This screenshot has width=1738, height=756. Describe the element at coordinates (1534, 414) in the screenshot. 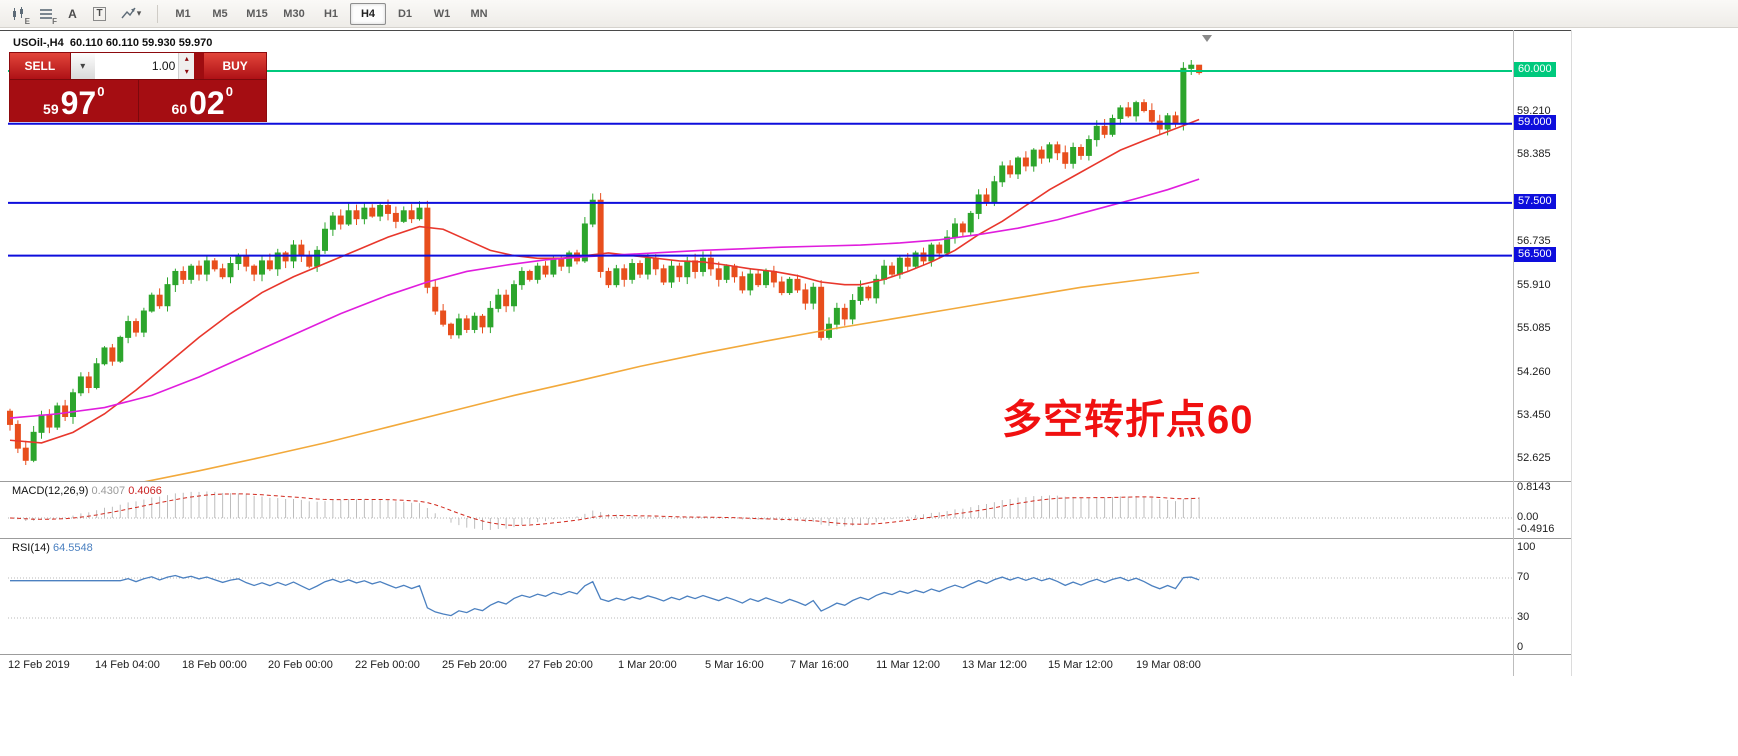

I see `price-tick: 53.450` at that location.